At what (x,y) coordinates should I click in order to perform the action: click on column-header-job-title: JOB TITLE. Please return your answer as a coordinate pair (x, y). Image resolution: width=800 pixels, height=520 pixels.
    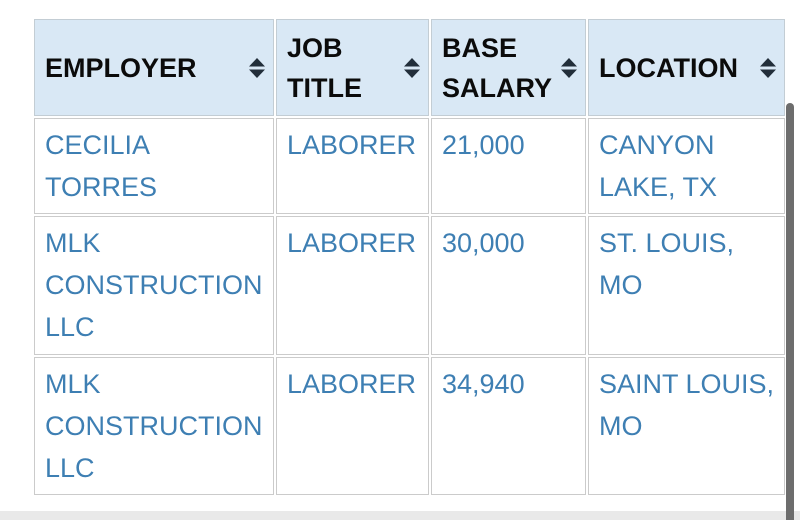
    Looking at the image, I should click on (352, 67).